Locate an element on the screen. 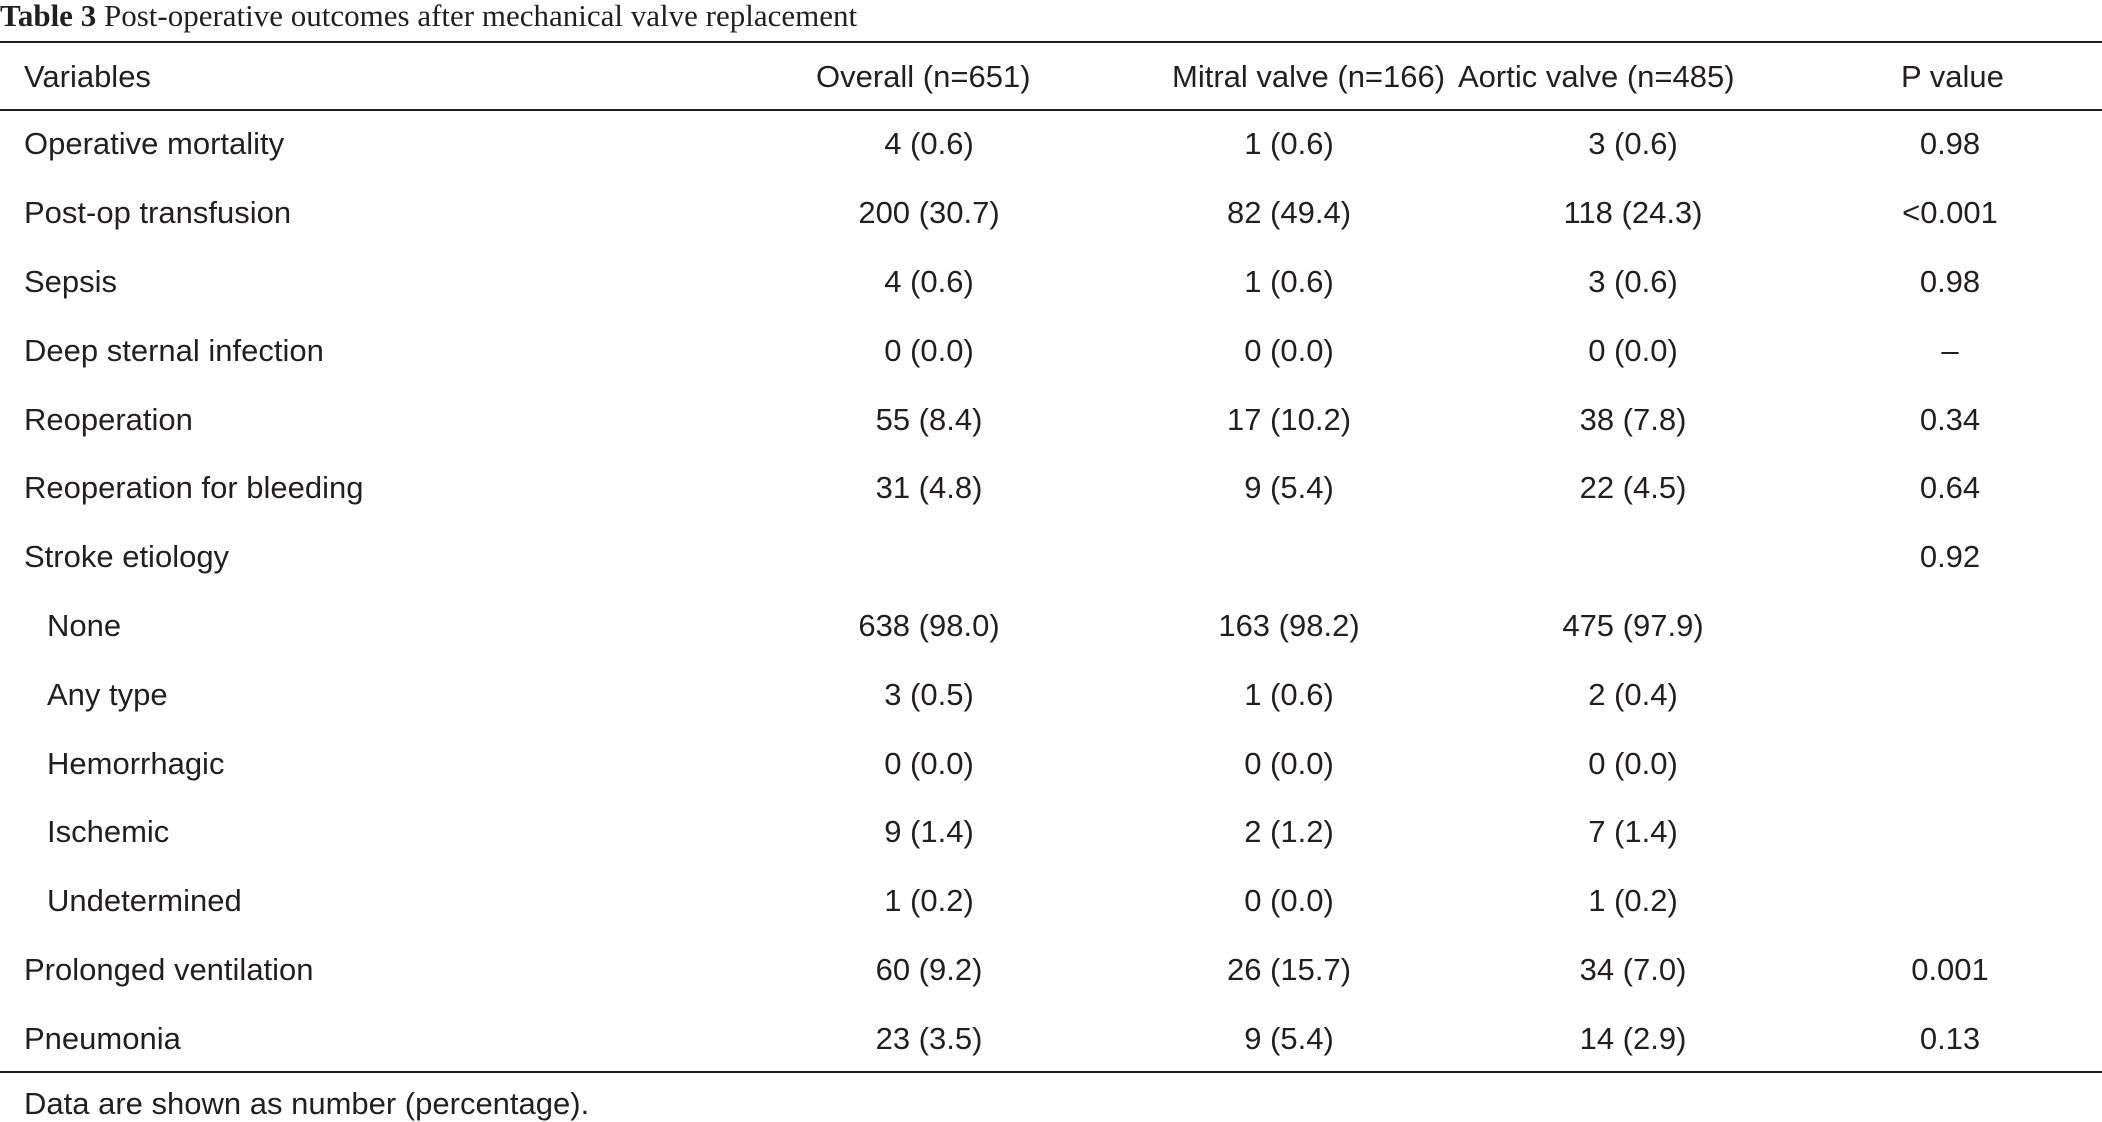  row-variable: Post-op transfusion is located at coordinates (158, 213).